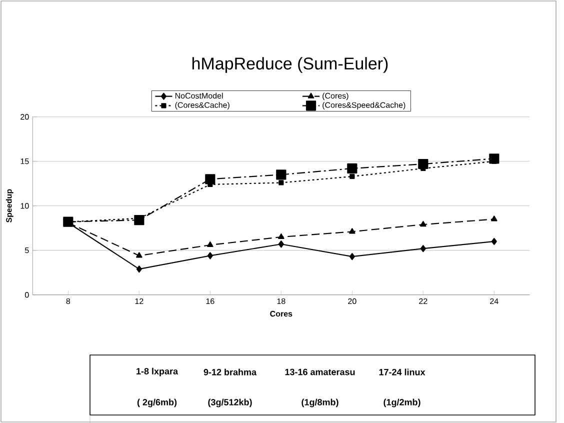 This screenshot has width=564, height=423. Describe the element at coordinates (26, 250) in the screenshot. I see `y-tick-label: 5` at that location.